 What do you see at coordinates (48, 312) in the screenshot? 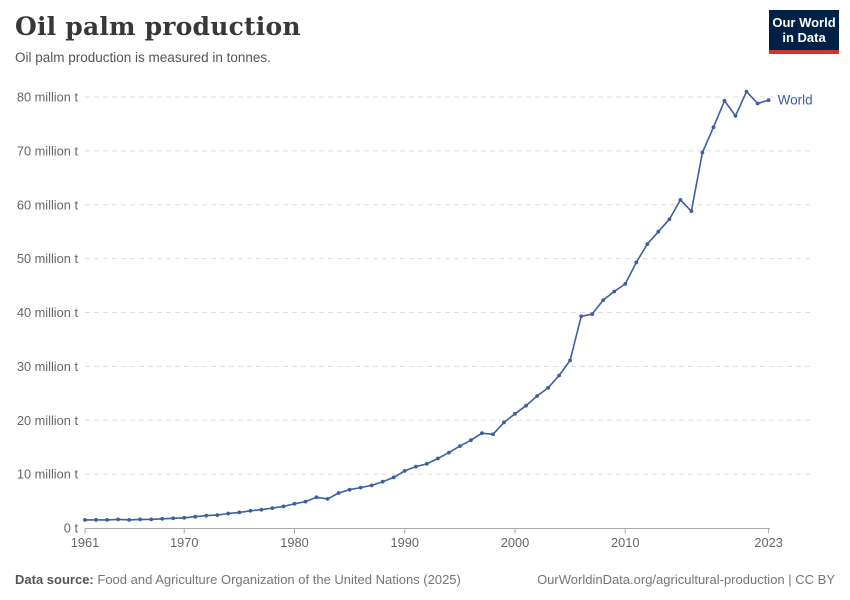
I see `y-tick-label: 40 million t` at bounding box center [48, 312].